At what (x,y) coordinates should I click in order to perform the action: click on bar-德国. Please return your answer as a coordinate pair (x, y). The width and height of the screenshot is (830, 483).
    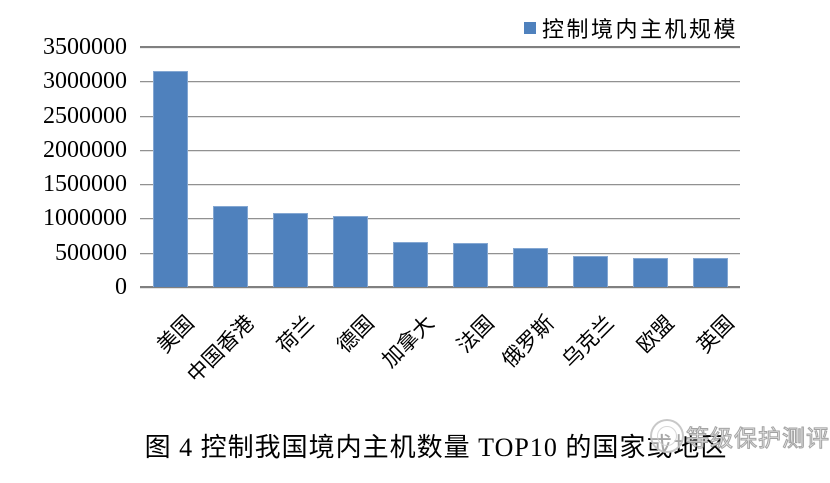
    Looking at the image, I should click on (350, 251).